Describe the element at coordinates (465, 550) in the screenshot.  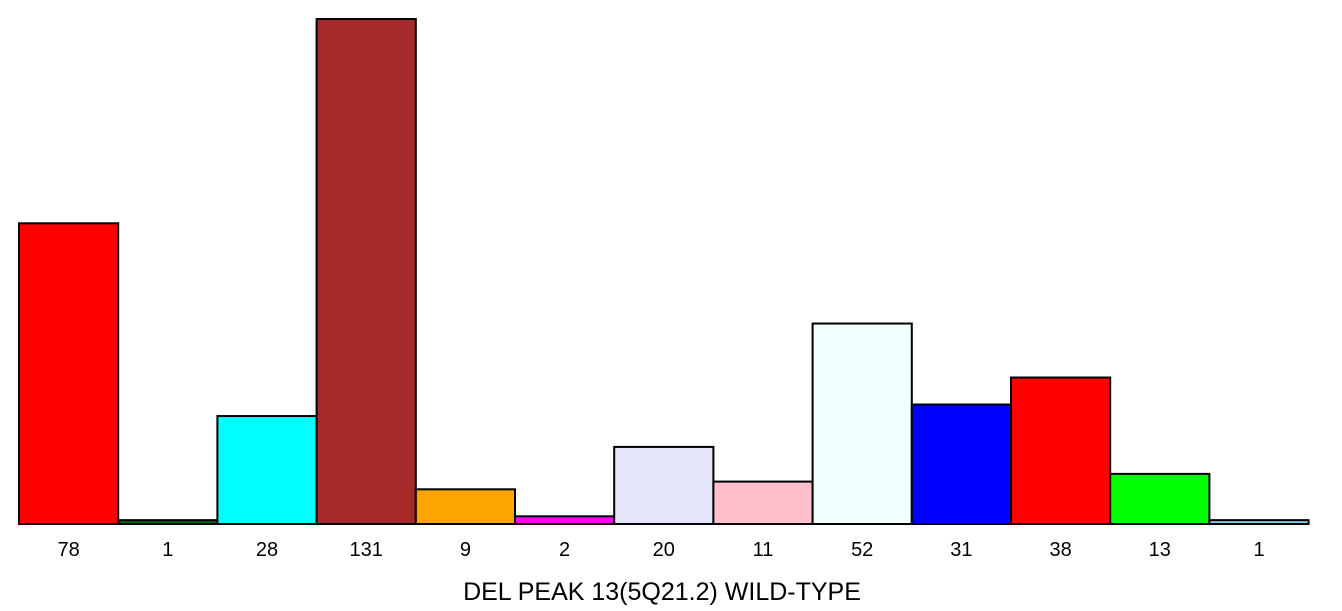
I see `tick-label-5: 9` at that location.